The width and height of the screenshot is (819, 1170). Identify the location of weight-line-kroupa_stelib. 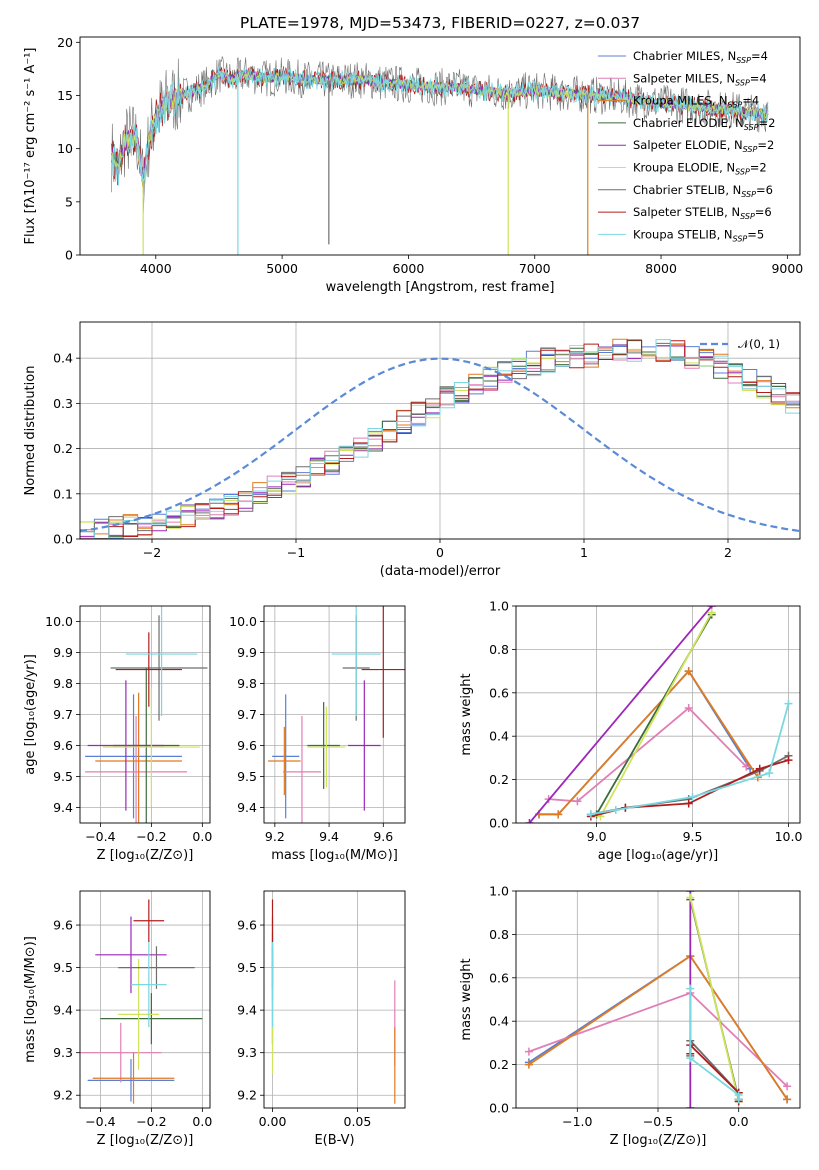
(714, 1044).